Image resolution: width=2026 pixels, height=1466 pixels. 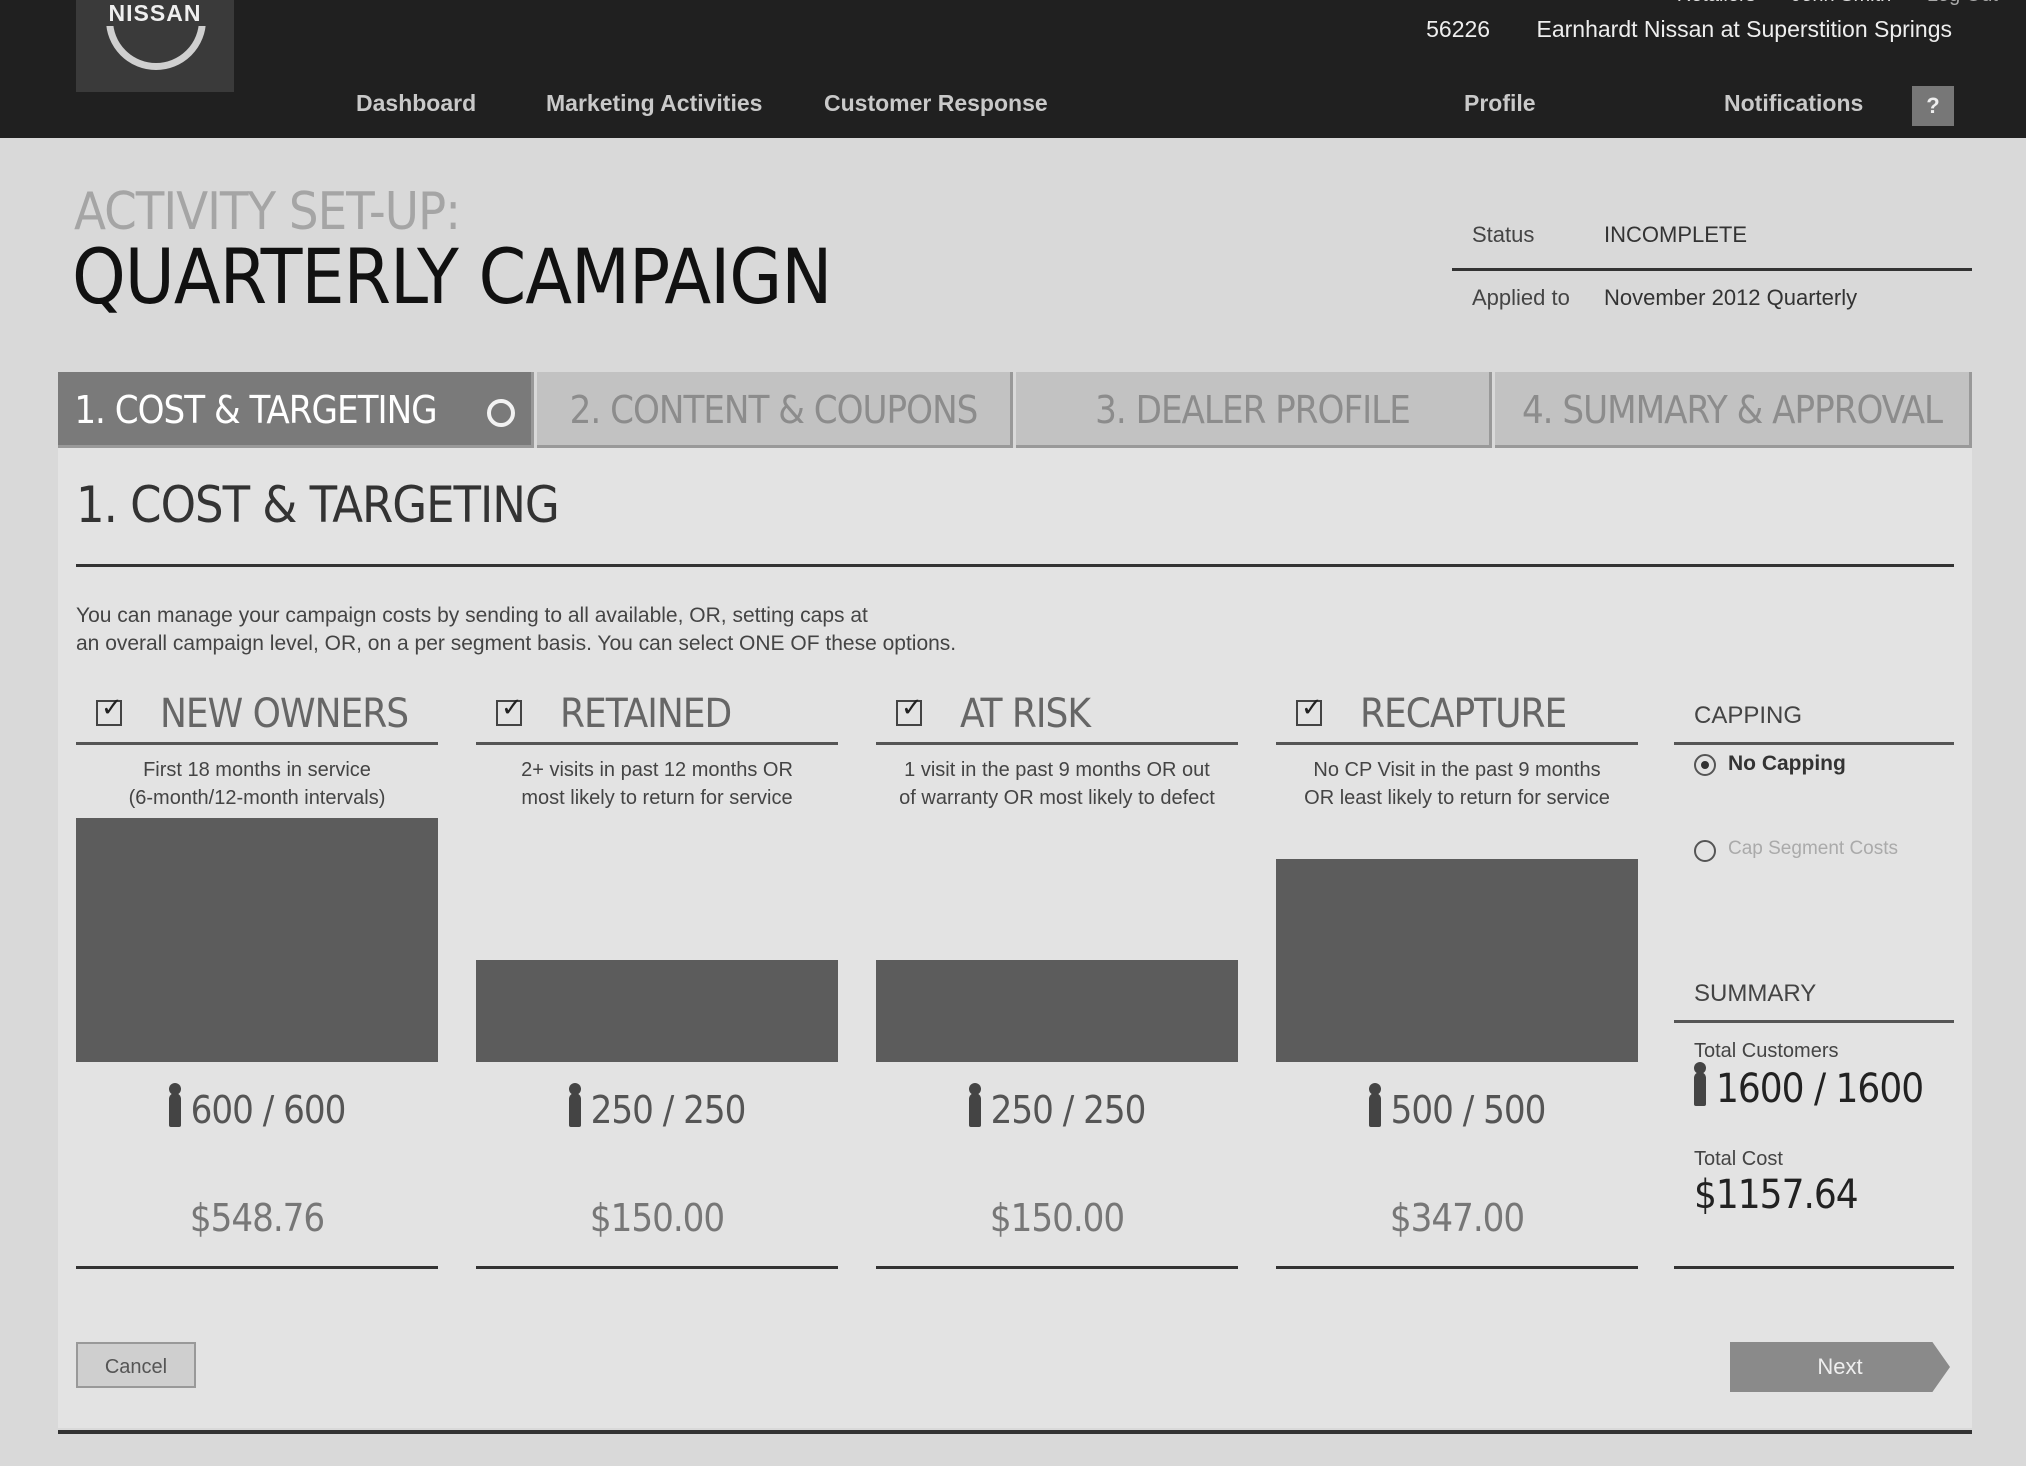 I want to click on segment-description-line: First 18 months in service, so click(x=257, y=770).